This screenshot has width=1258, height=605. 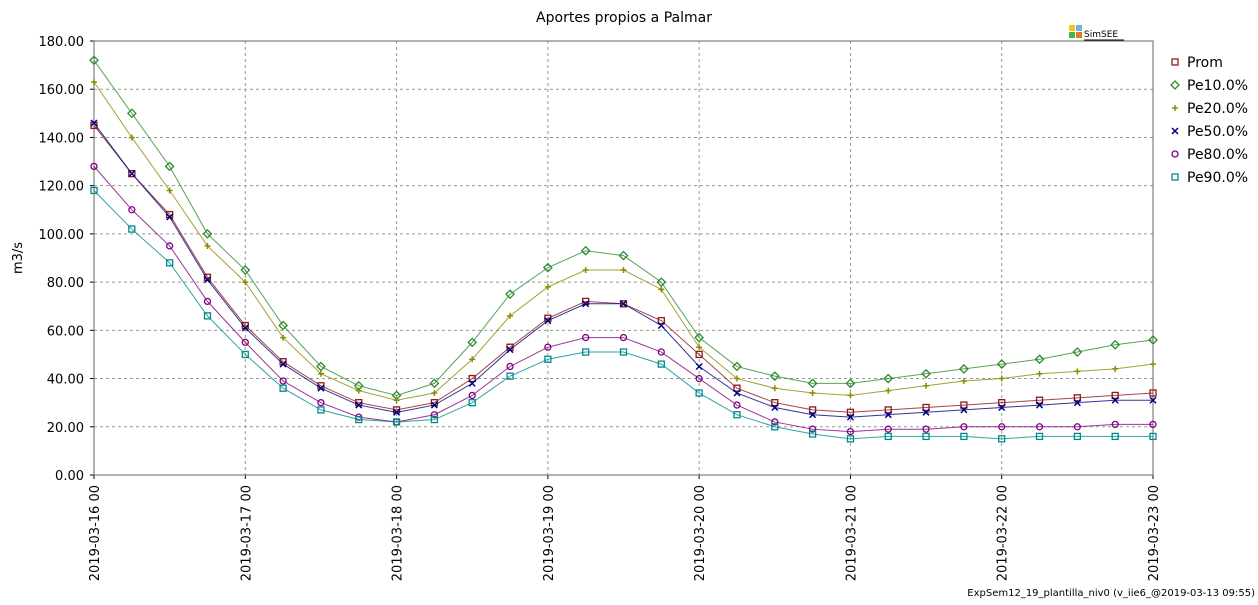 I want to click on x-tick-label: 2019-03-16 00, so click(x=95, y=533).